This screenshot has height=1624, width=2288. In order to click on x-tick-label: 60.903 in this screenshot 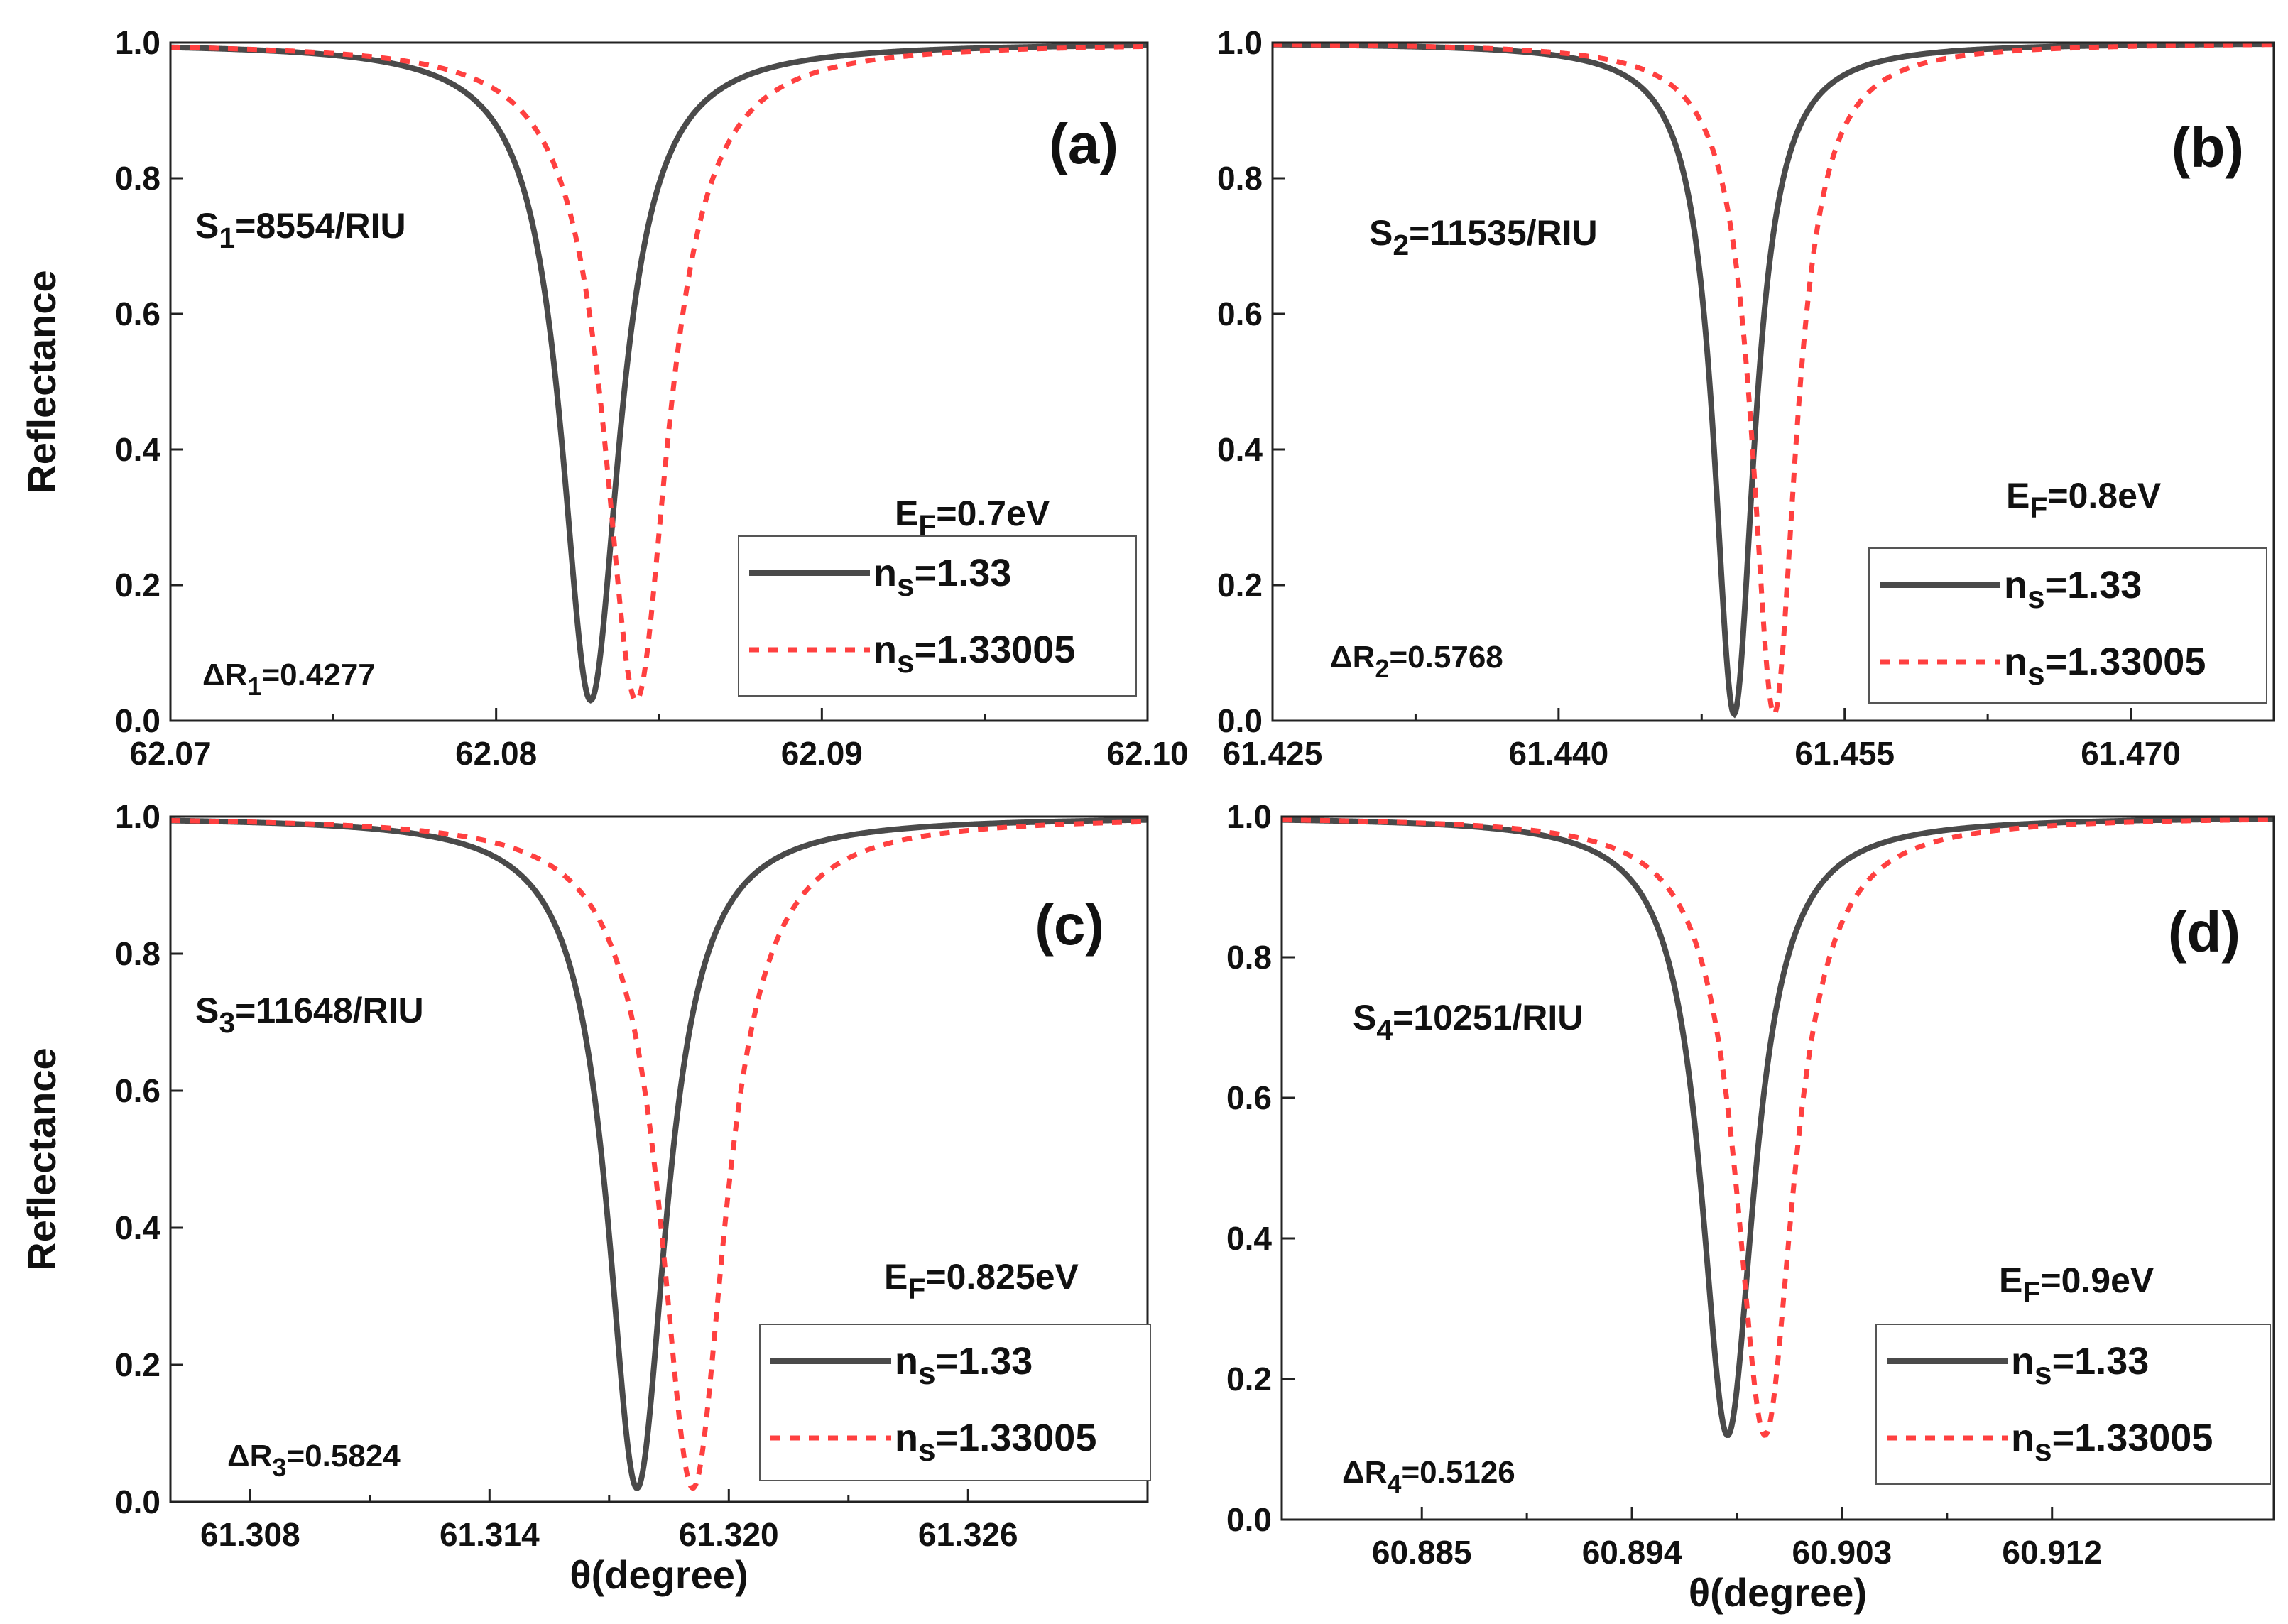, I will do `click(1842, 1552)`.